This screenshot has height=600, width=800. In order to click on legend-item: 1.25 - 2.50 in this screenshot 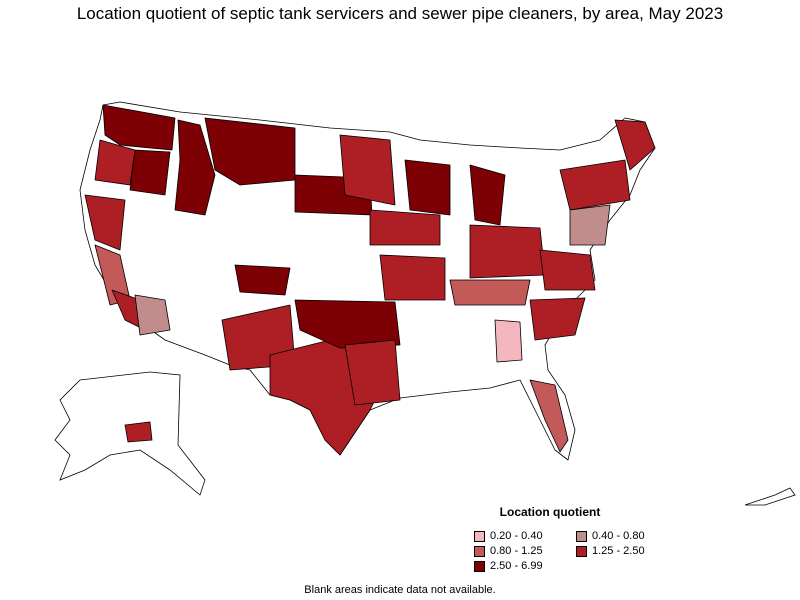, I will do `click(610, 551)`.